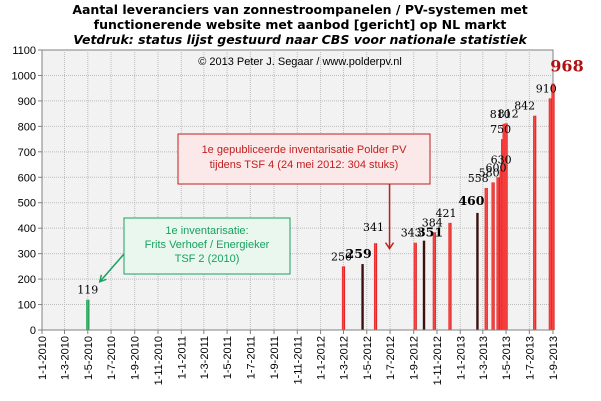 This screenshot has width=601, height=401. Describe the element at coordinates (27, 127) in the screenshot. I see `y-tick-label: 800` at that location.